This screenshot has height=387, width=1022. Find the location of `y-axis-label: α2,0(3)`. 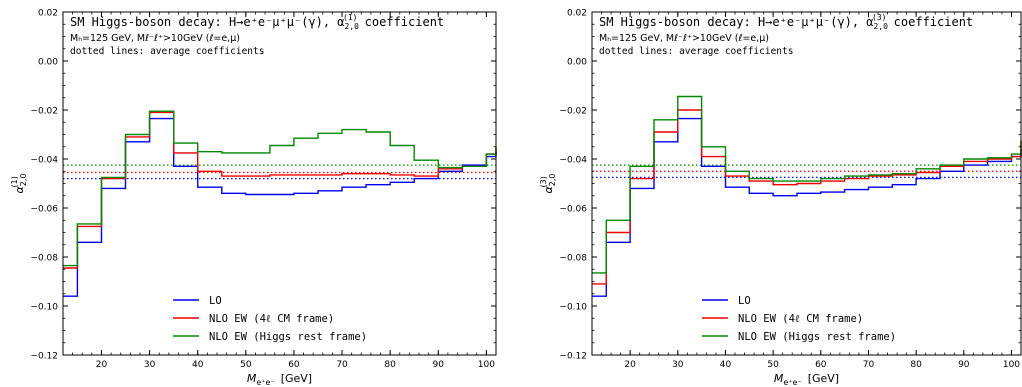

y-axis-label: α2,0(3) is located at coordinates (548, 184).